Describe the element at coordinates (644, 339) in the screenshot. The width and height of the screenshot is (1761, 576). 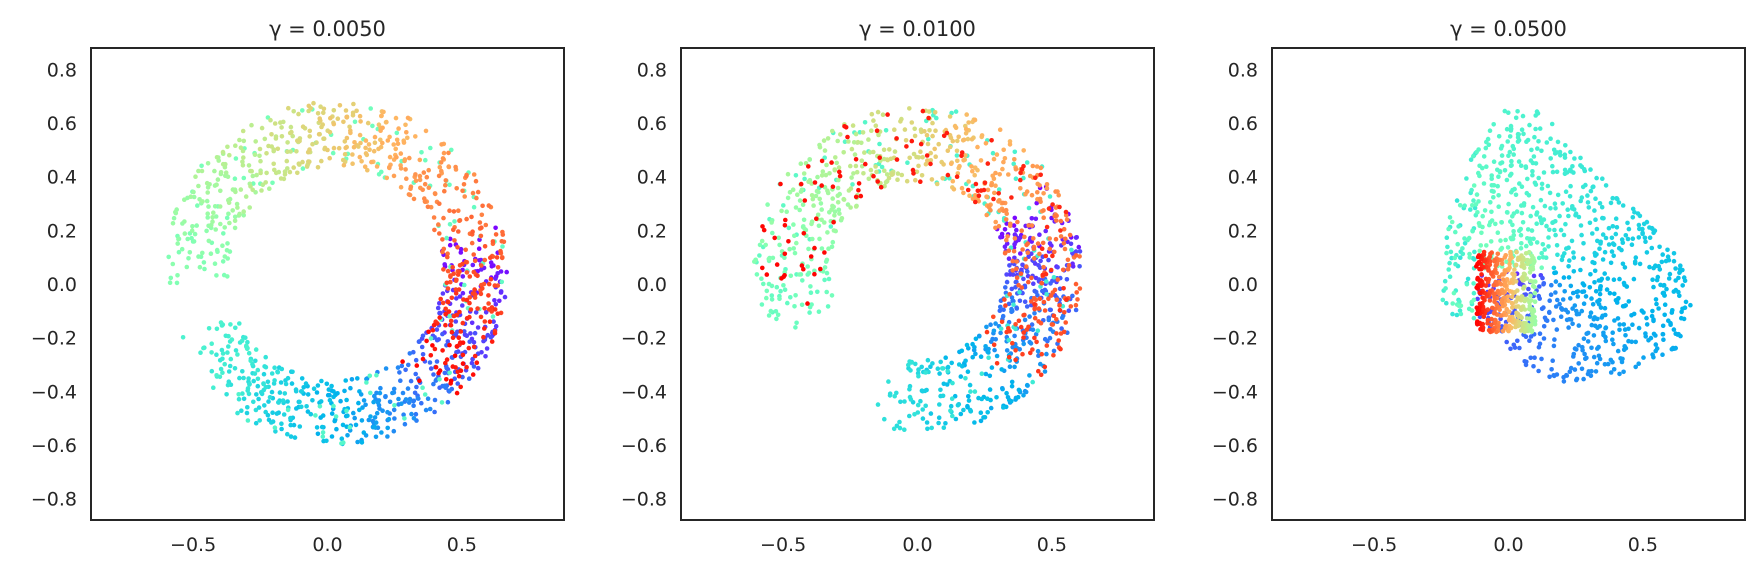
I see `y-tick-label: −0.2` at that location.